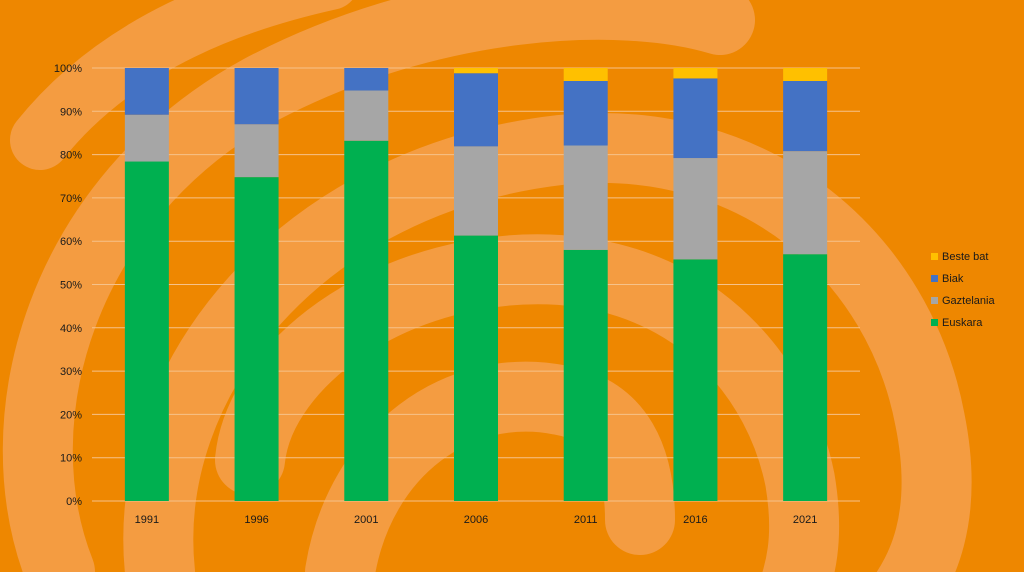 Image resolution: width=1024 pixels, height=572 pixels. I want to click on y-tick-label: 90%, so click(71, 112).